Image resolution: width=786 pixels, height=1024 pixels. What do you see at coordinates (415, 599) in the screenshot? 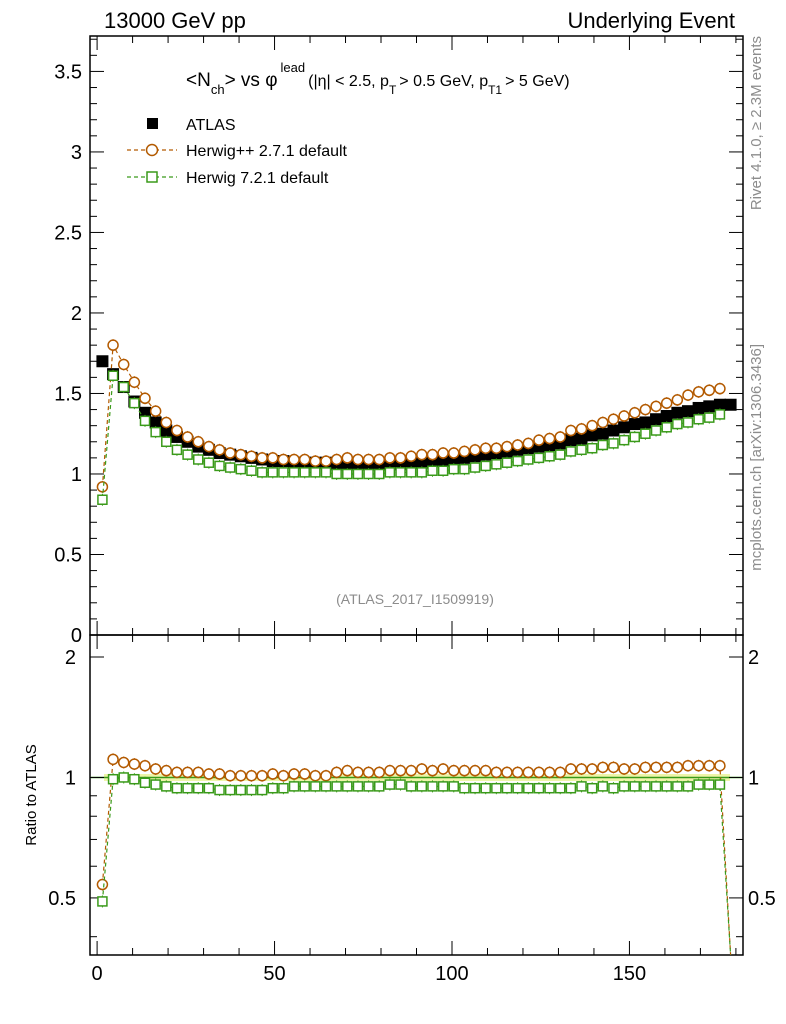
I see `analysis-id: (ATLAS_2017_I1509919)` at bounding box center [415, 599].